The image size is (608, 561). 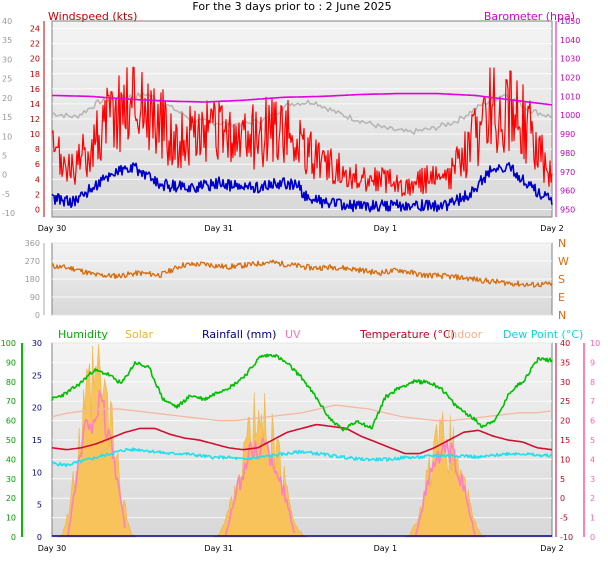 What do you see at coordinates (35, 59) in the screenshot?
I see `windspeed-tick-label: 20` at bounding box center [35, 59].